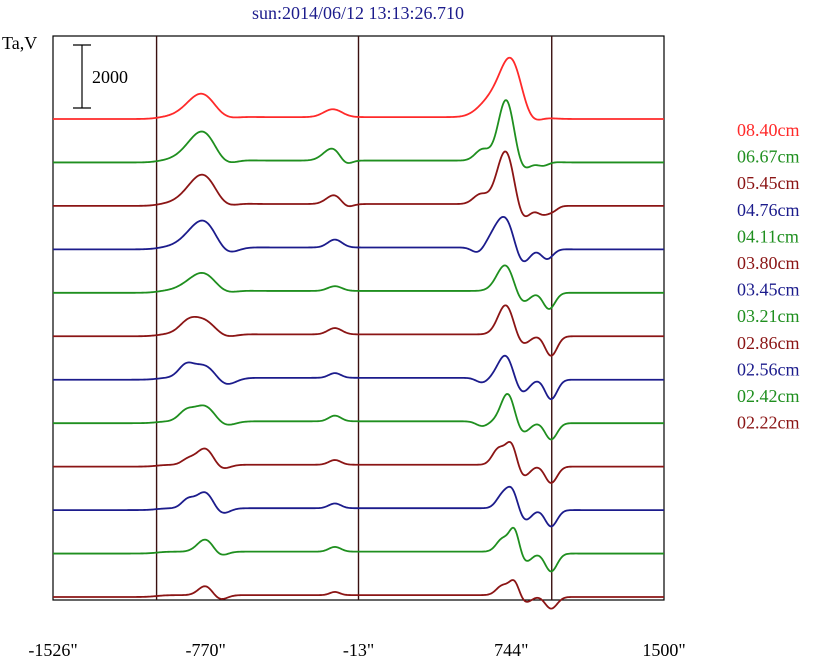 This screenshot has height=662, width=813. Describe the element at coordinates (358, 134) in the screenshot. I see `series-line-06.67cm` at that location.